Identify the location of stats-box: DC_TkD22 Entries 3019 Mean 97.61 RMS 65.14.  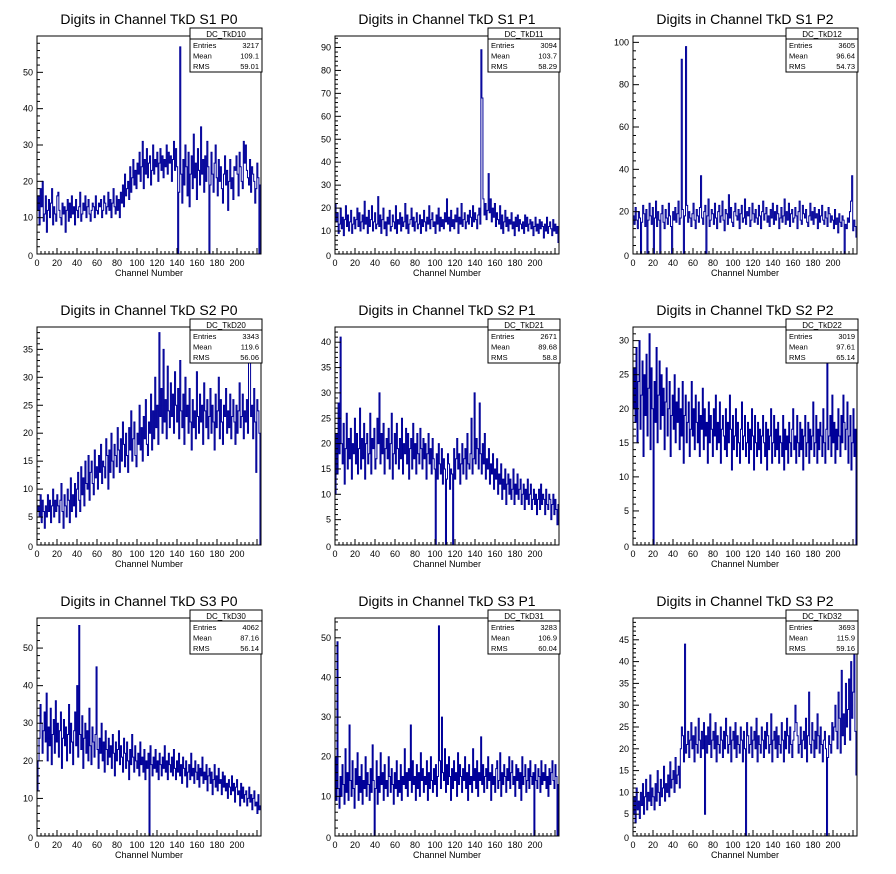
(822, 341).